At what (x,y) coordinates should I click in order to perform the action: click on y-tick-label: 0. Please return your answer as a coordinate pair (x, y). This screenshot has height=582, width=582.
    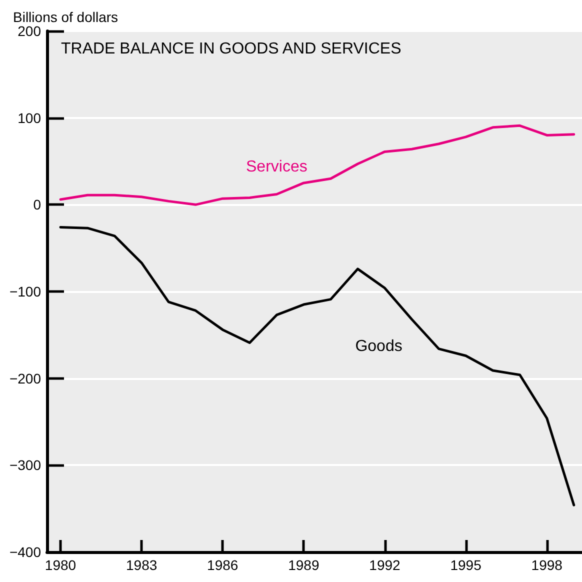
    Looking at the image, I should click on (37, 204).